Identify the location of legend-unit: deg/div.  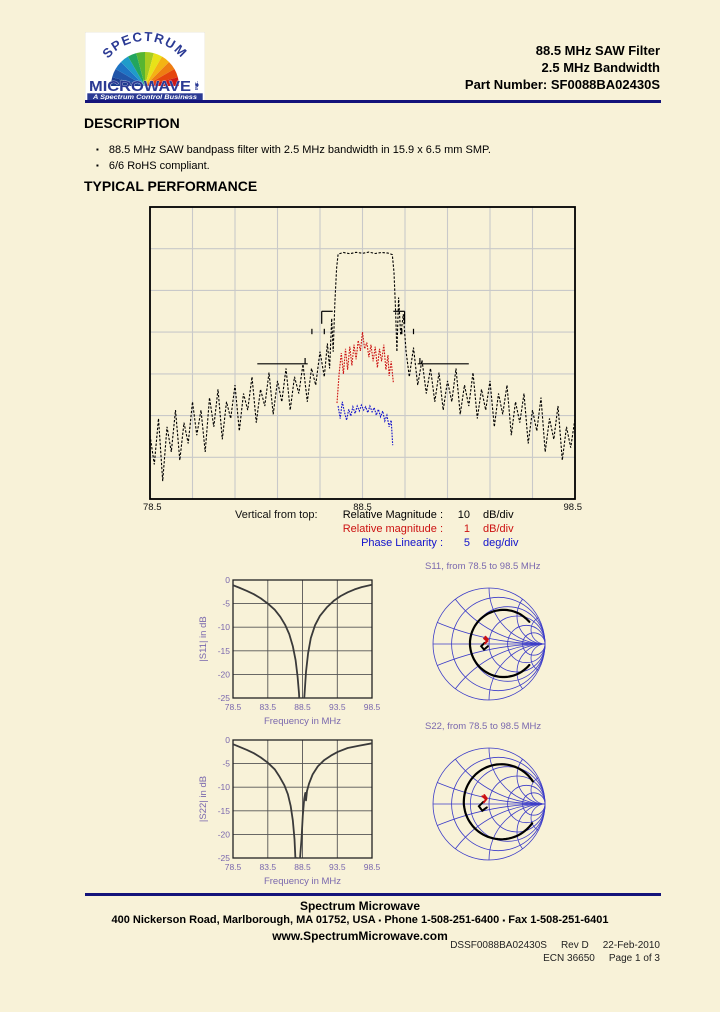
(501, 543).